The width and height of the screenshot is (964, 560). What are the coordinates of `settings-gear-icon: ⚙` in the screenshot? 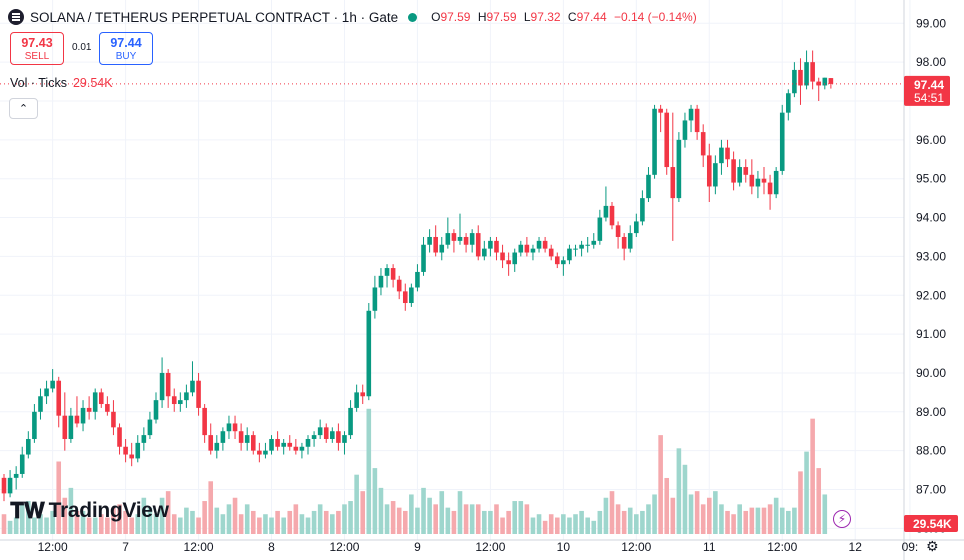 It's located at (932, 546).